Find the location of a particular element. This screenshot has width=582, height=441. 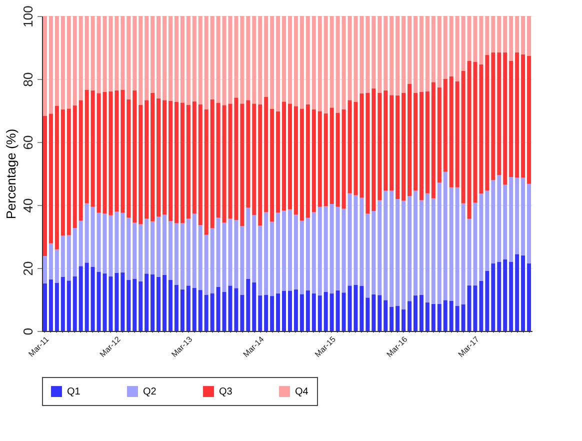

legend-label: Q2 is located at coordinates (150, 392).